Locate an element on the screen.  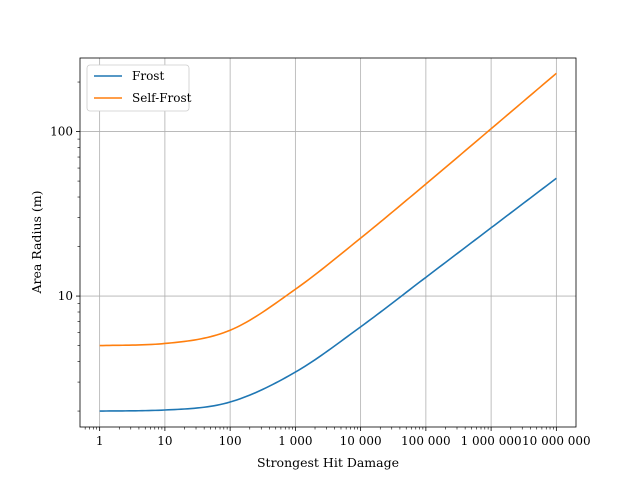
x-tick-label: 10 is located at coordinates (164, 441).